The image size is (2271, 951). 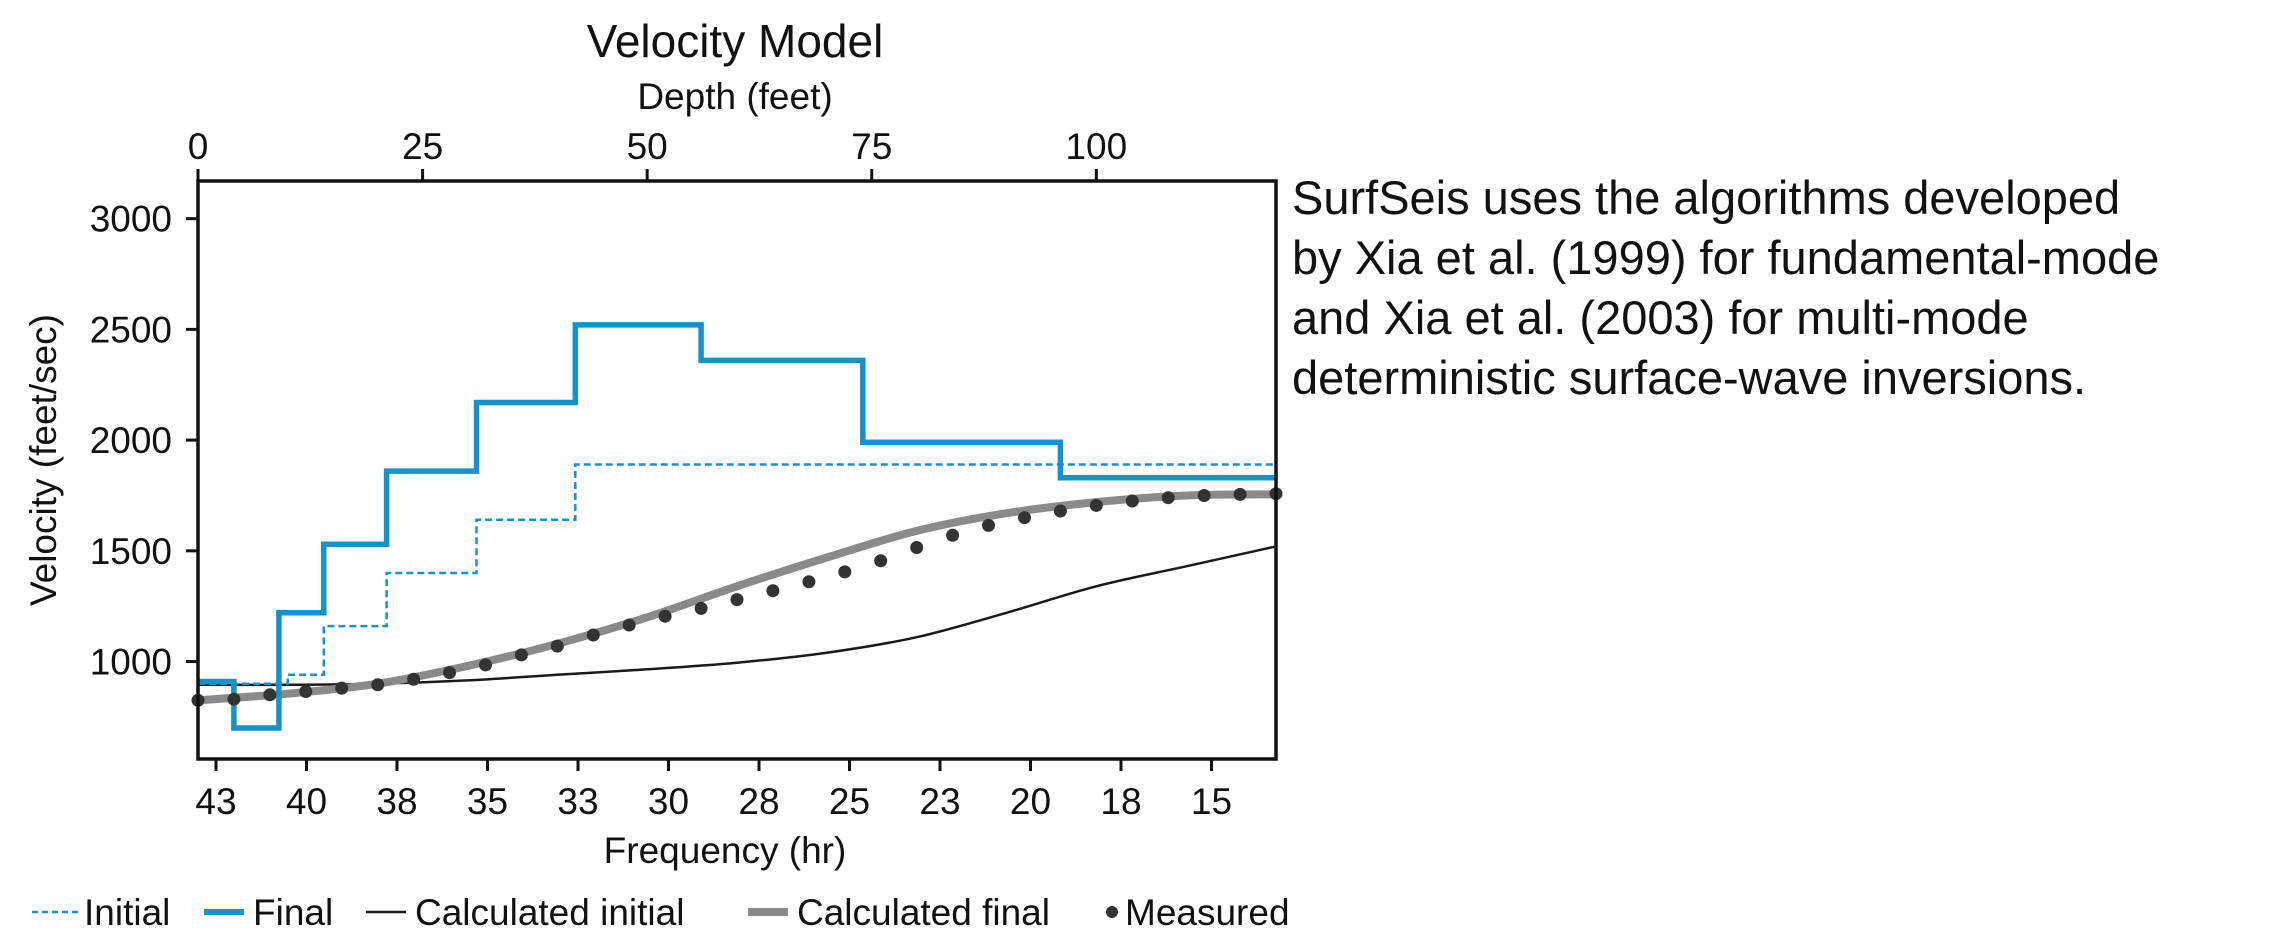 What do you see at coordinates (1096, 146) in the screenshot?
I see `top-tick-label: 100` at bounding box center [1096, 146].